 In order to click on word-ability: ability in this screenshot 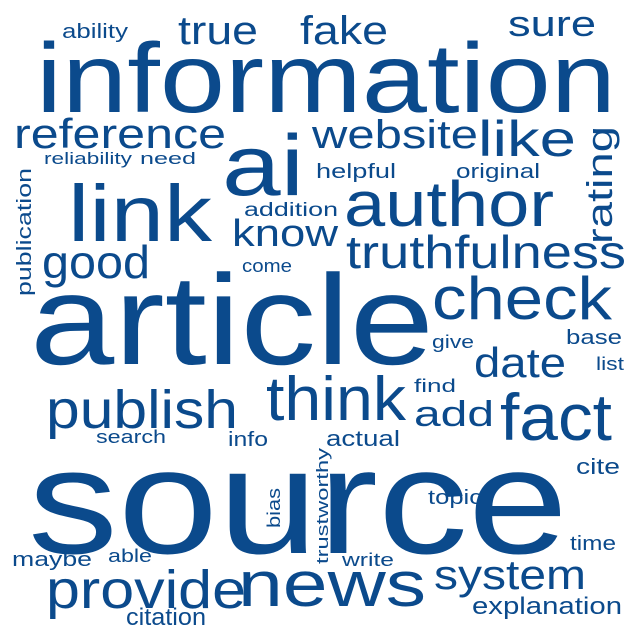, I will do `click(95, 32)`.